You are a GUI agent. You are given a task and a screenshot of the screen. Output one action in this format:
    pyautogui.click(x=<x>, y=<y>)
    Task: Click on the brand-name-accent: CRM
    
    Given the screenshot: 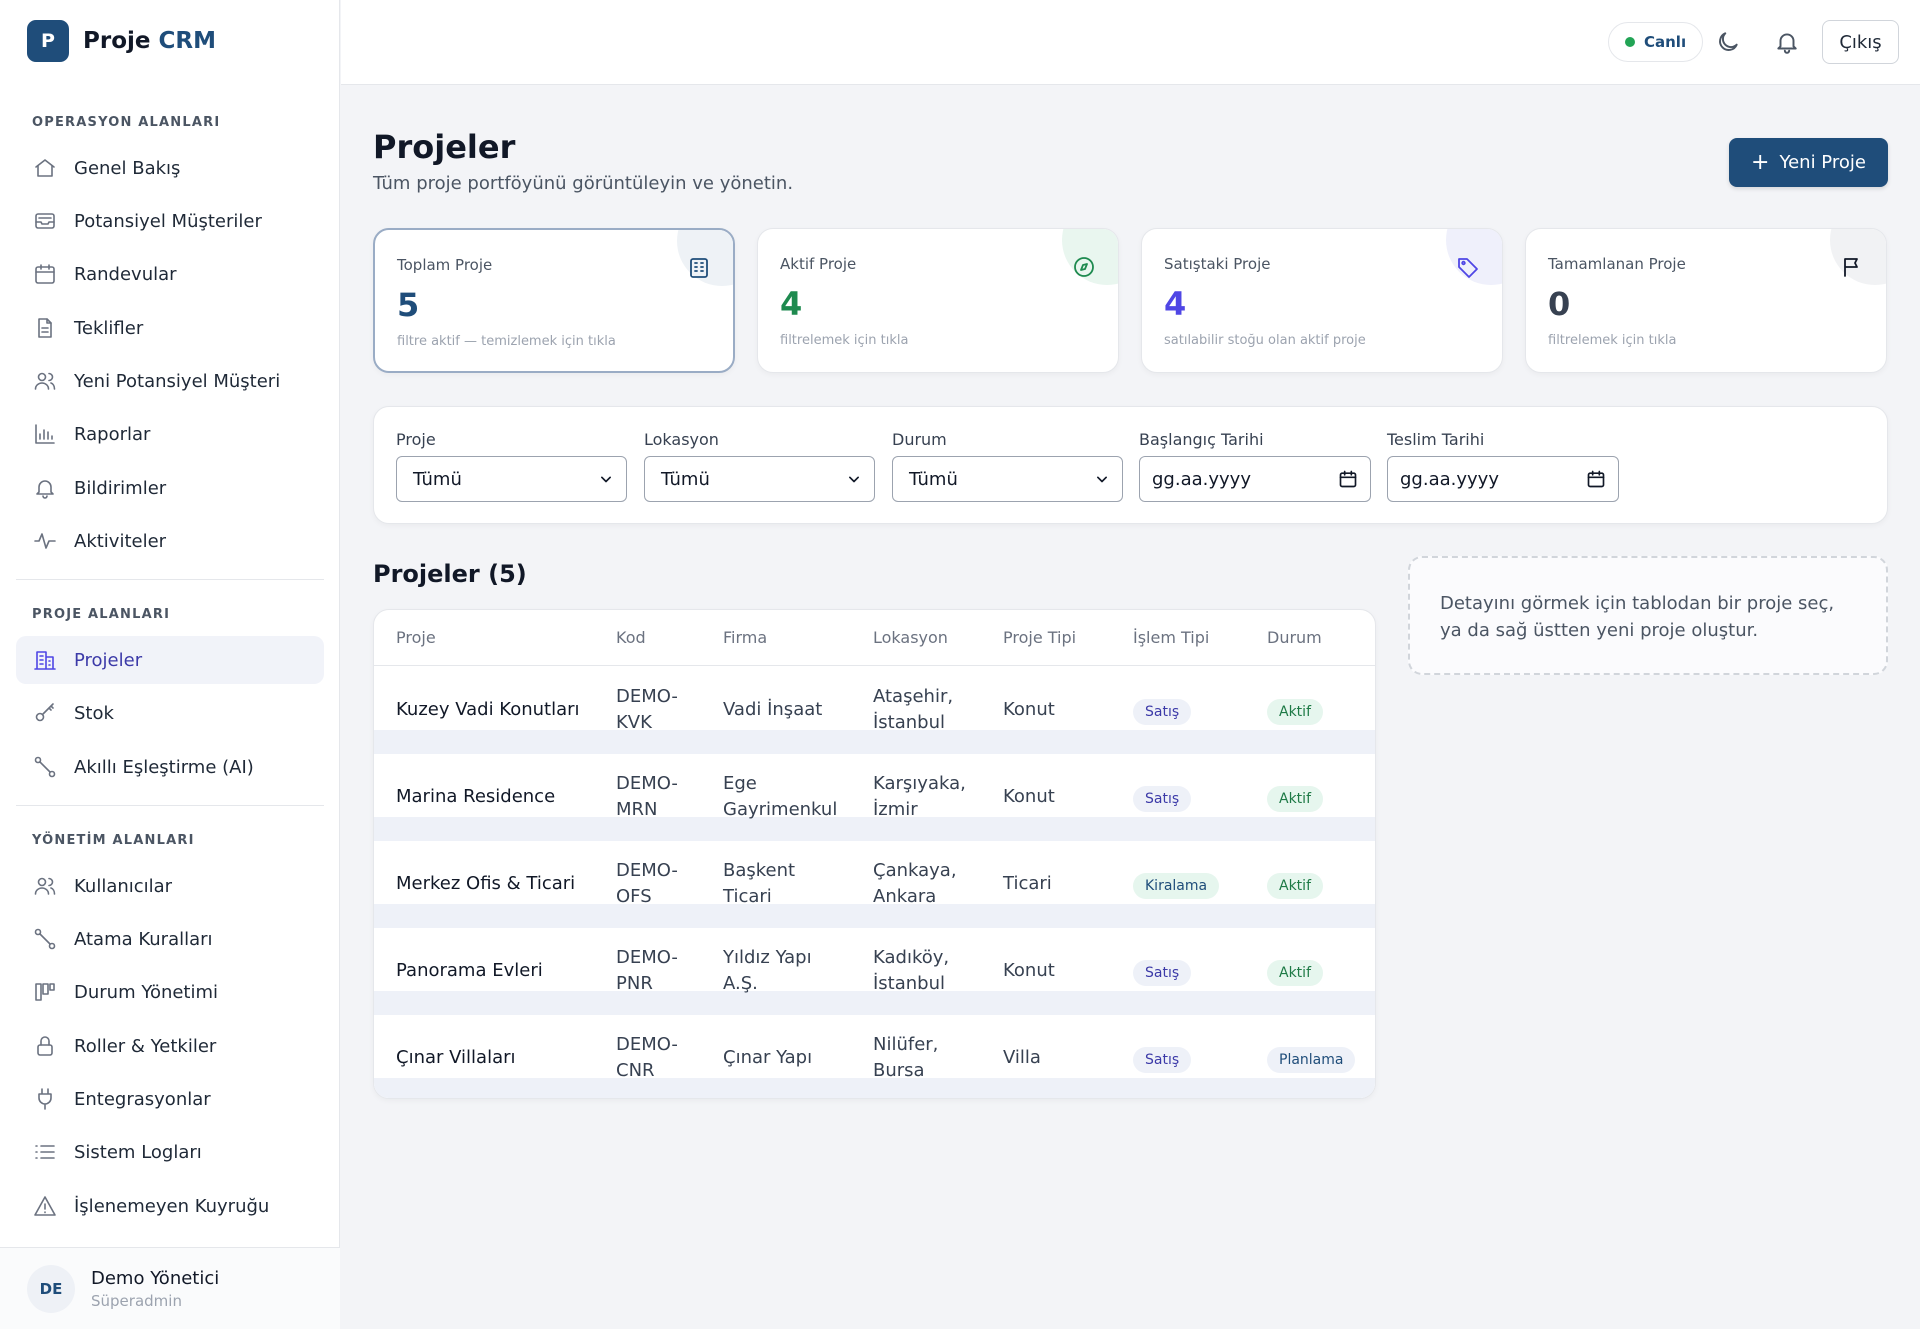 What is the action you would take?
    pyautogui.click(x=187, y=41)
    